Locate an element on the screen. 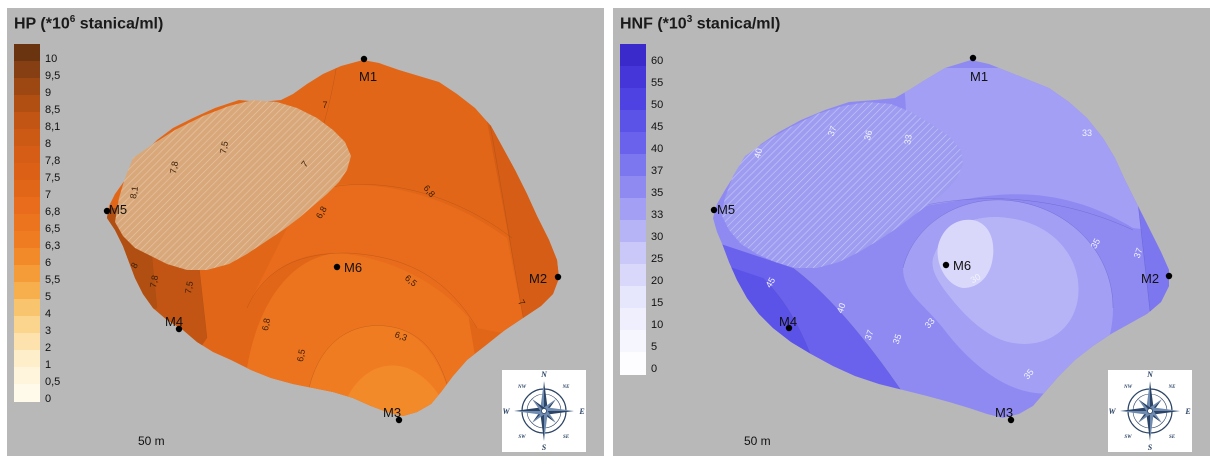  hp-legend-label: 9,5 is located at coordinates (53, 75).